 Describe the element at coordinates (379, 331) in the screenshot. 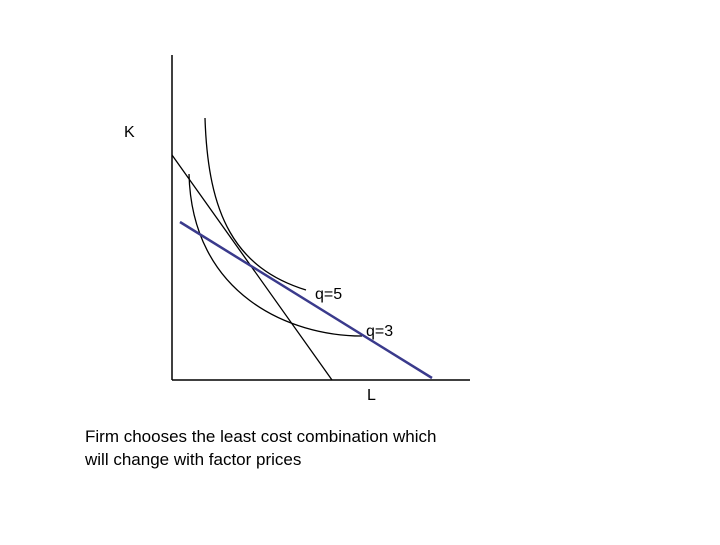

I see `q3-label: q=3` at that location.